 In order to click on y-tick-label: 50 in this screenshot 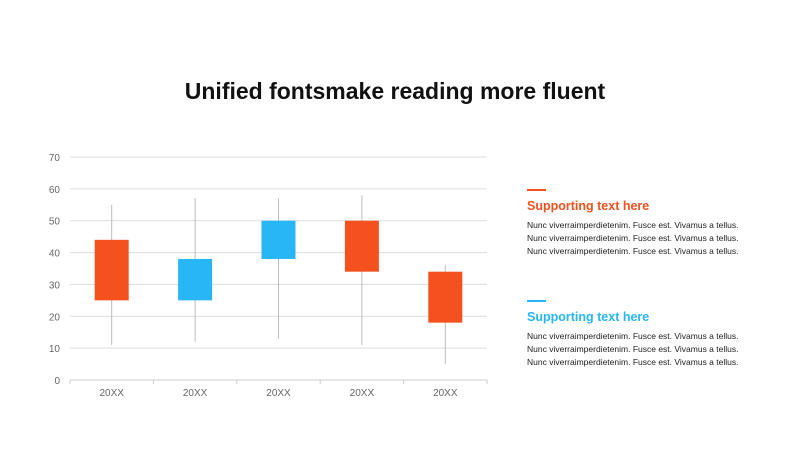, I will do `click(55, 222)`.